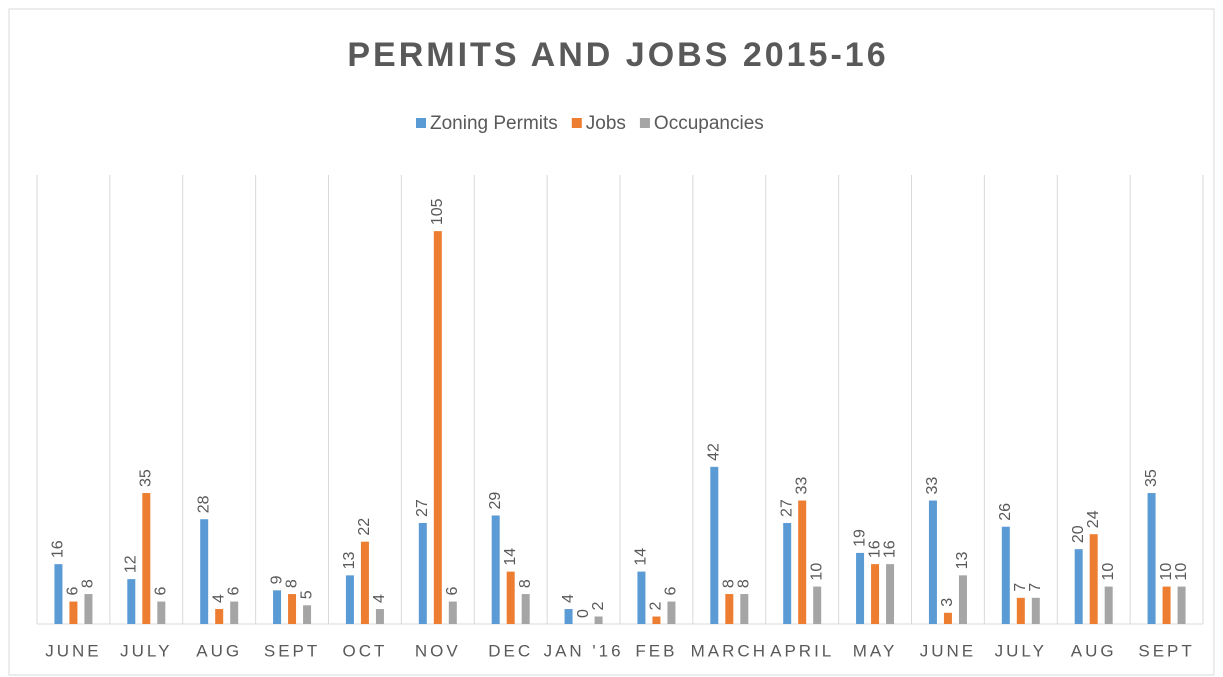 The width and height of the screenshot is (1223, 677). What do you see at coordinates (583, 613) in the screenshot?
I see `data-label: 0` at bounding box center [583, 613].